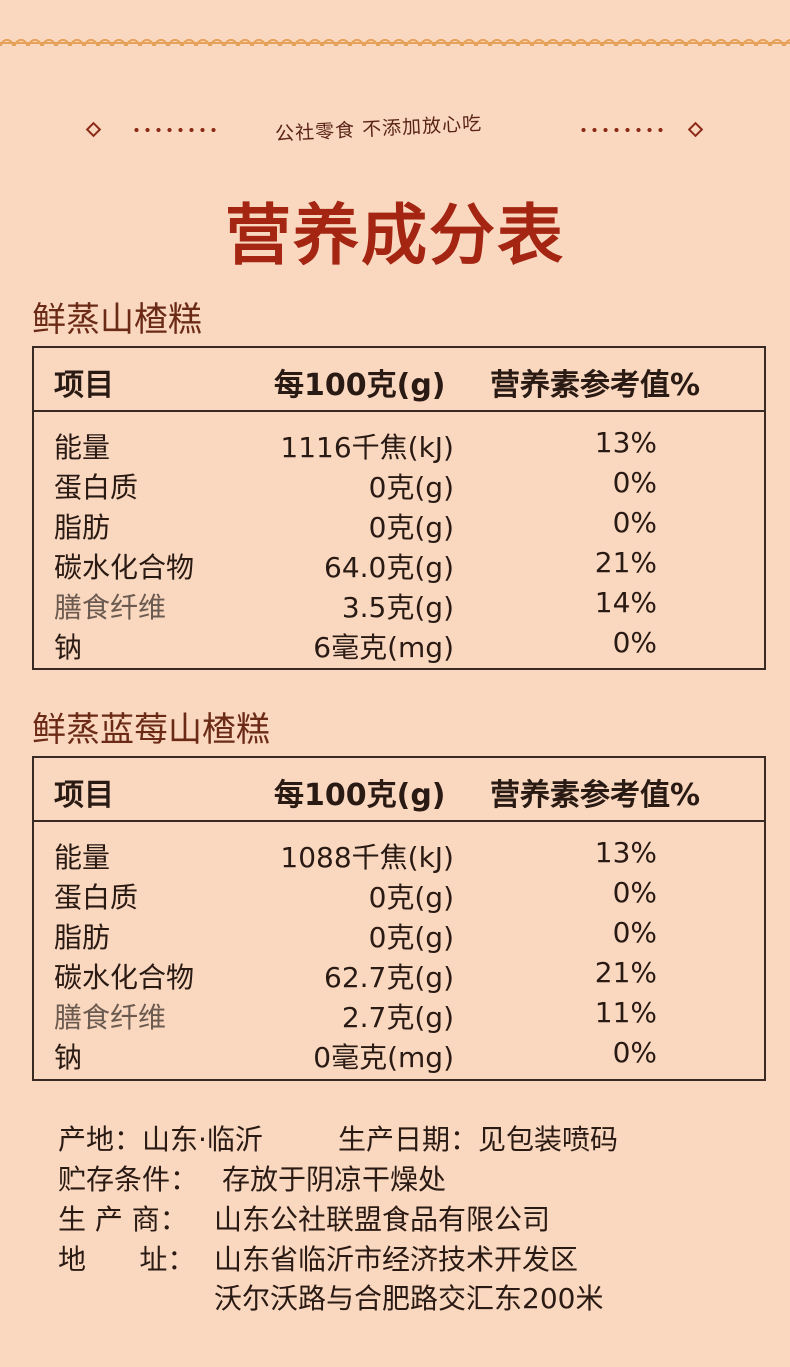 The image size is (790, 1367). I want to click on table-row: 碳水化合物 62.7克(g) 21%, so click(399, 974).